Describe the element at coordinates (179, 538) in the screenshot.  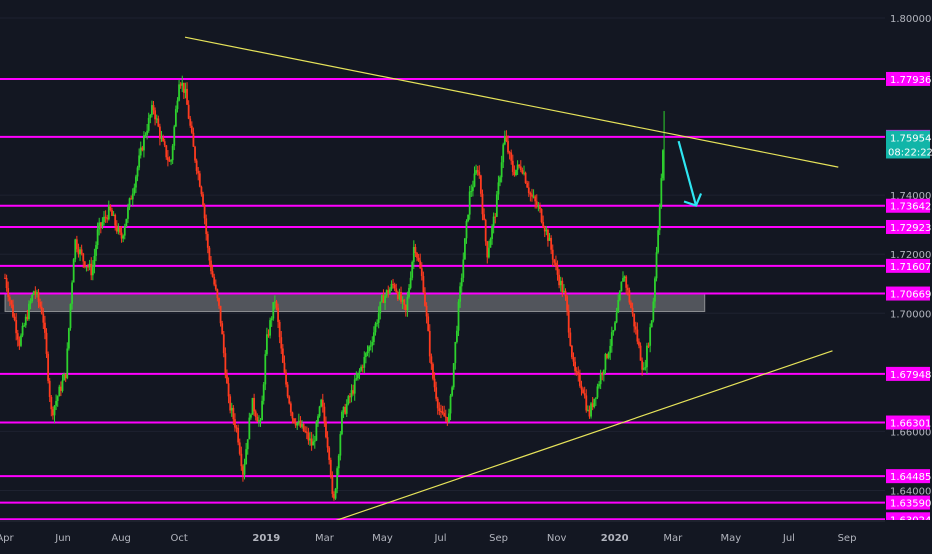
I see `x-tick-label: Oct` at that location.